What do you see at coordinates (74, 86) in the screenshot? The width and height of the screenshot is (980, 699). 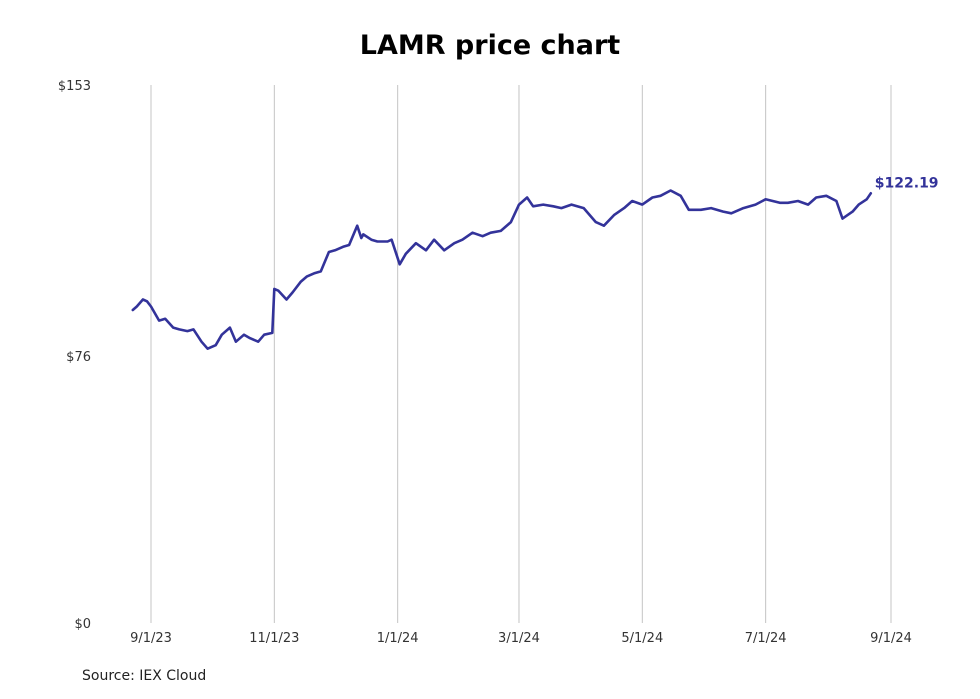 I see `y-tick-label-2: $153` at bounding box center [74, 86].